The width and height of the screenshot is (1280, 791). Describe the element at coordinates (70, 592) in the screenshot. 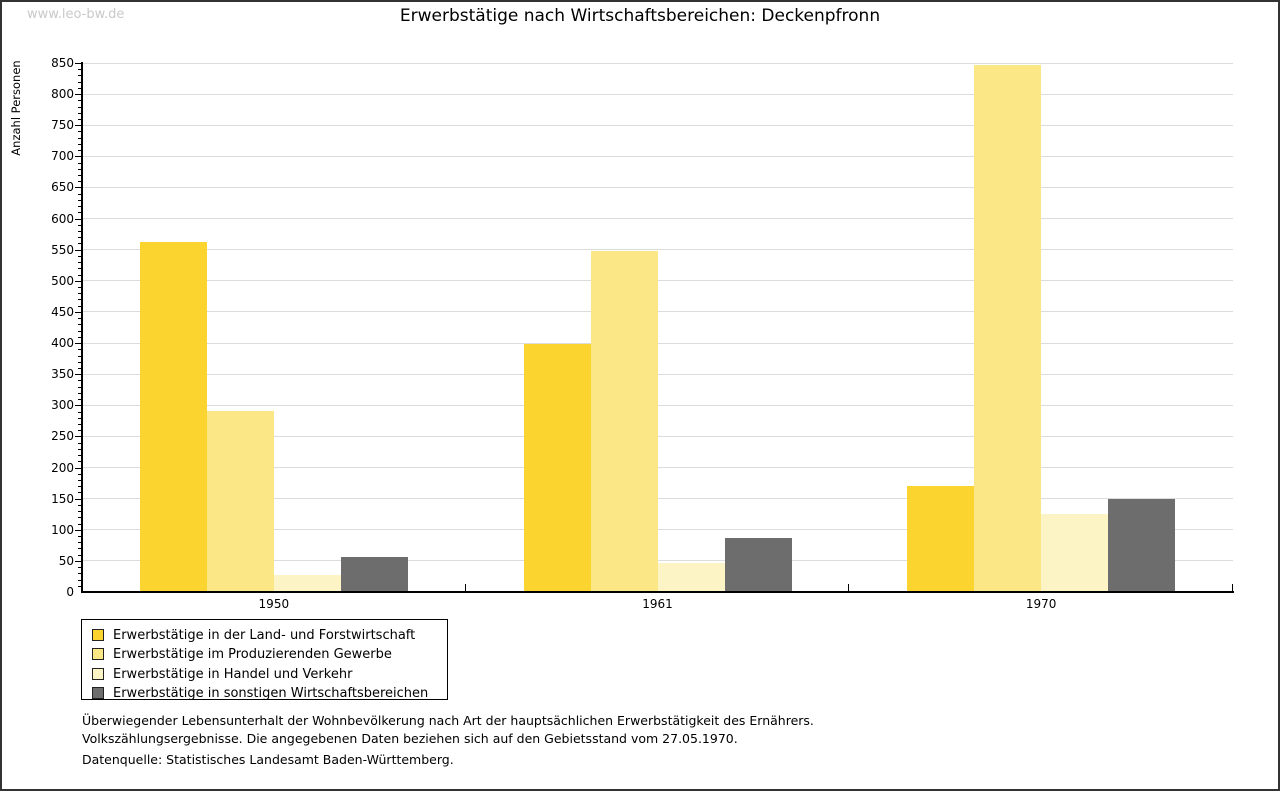

I see `y-tick-label-0: 0` at that location.